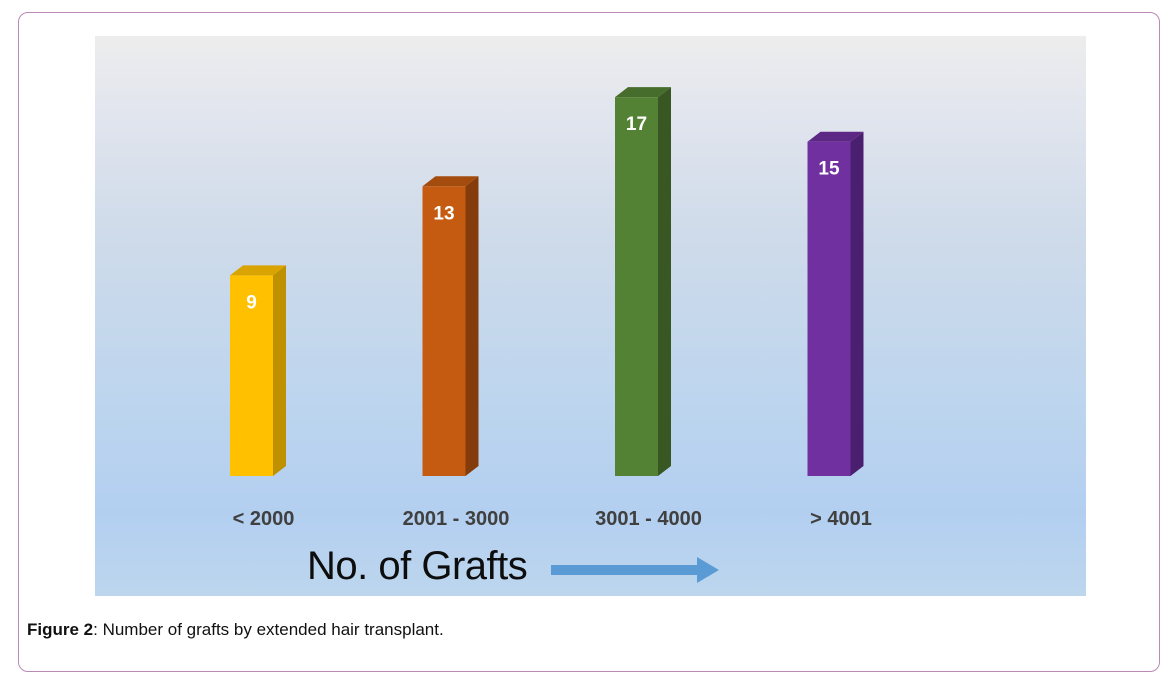 Image resolution: width=1176 pixels, height=687 pixels. What do you see at coordinates (636, 124) in the screenshot?
I see `data-label: 17` at bounding box center [636, 124].